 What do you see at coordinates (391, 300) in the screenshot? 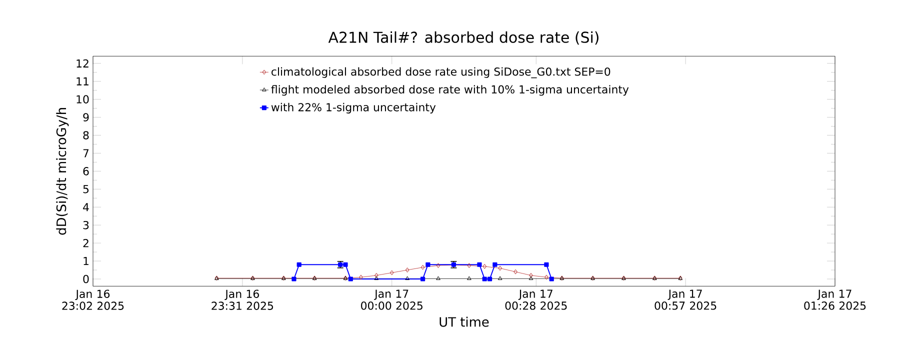
I see `x-tick-label: Jan 17 00:00 2025` at bounding box center [391, 300].